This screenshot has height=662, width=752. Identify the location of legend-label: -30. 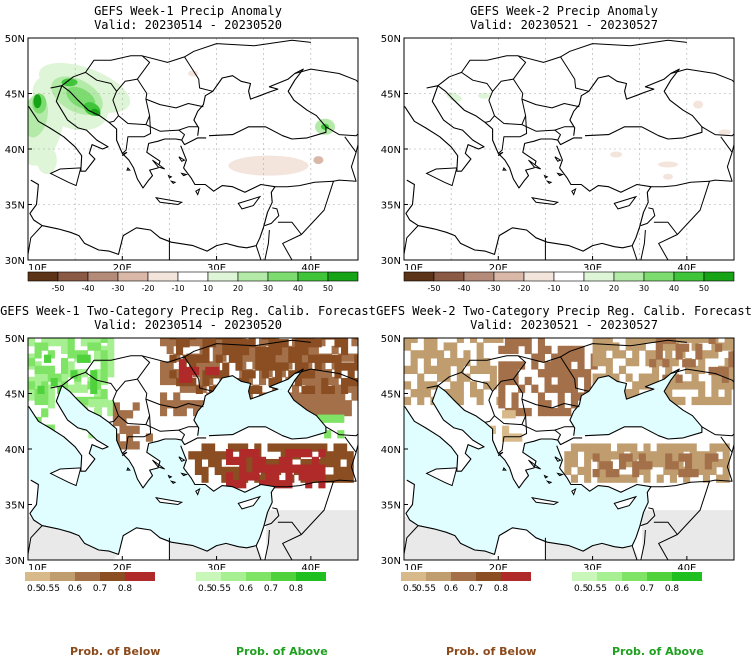
(117, 288).